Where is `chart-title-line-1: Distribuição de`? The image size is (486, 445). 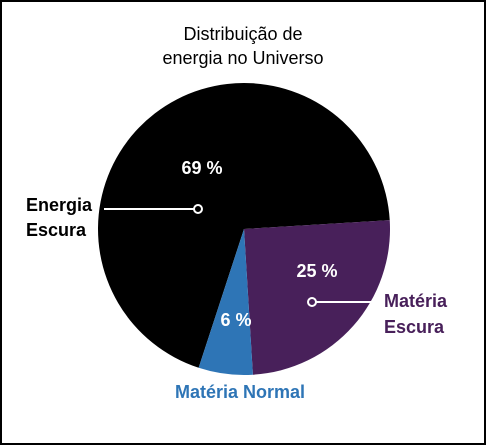
chart-title-line-1: Distribuição de is located at coordinates (243, 34).